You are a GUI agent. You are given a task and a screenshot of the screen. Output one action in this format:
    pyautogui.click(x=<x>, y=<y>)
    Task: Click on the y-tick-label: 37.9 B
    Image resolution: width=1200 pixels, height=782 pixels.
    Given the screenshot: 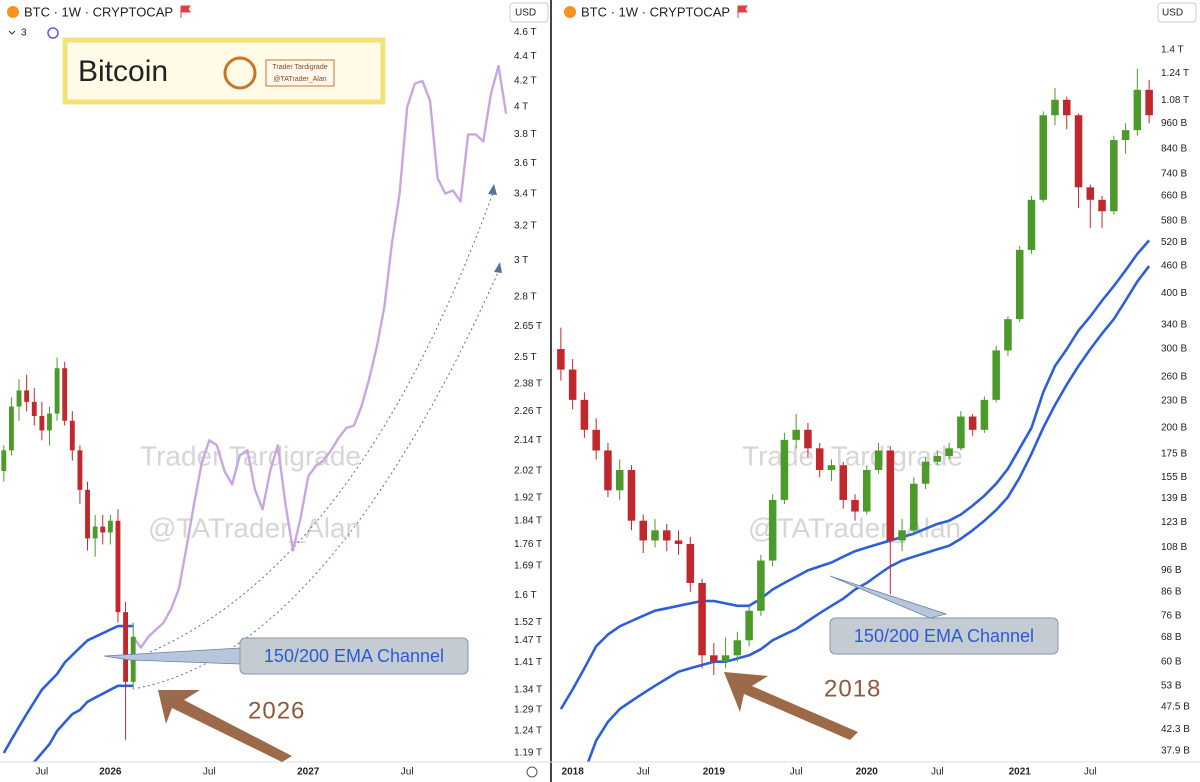 What is the action you would take?
    pyautogui.click(x=1175, y=751)
    